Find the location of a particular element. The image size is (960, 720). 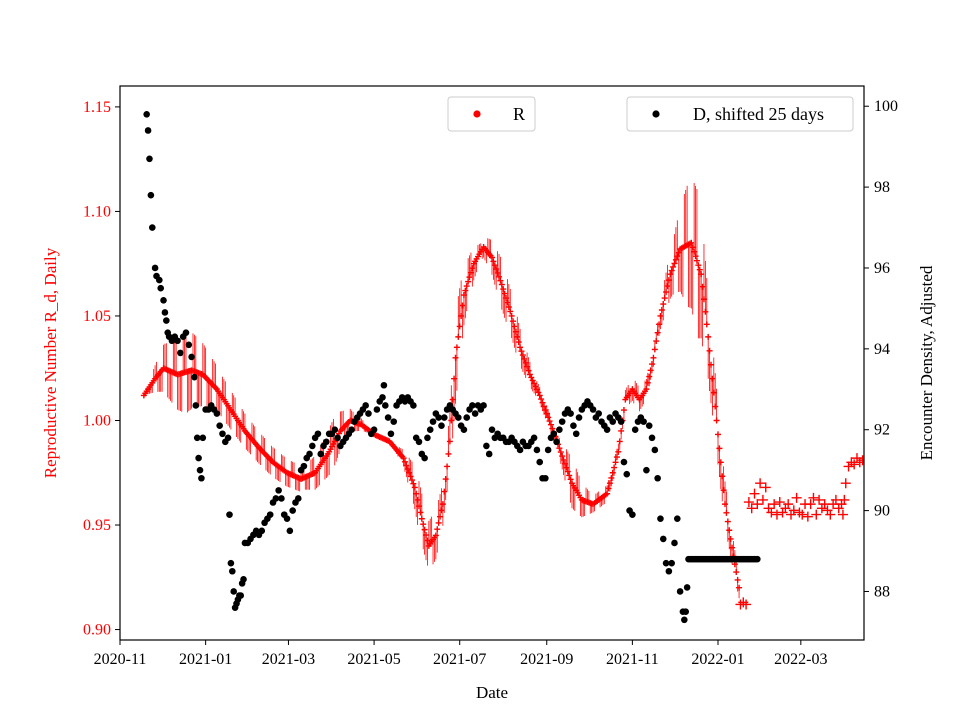

left-tick-label: 0.95 is located at coordinates (97, 525).